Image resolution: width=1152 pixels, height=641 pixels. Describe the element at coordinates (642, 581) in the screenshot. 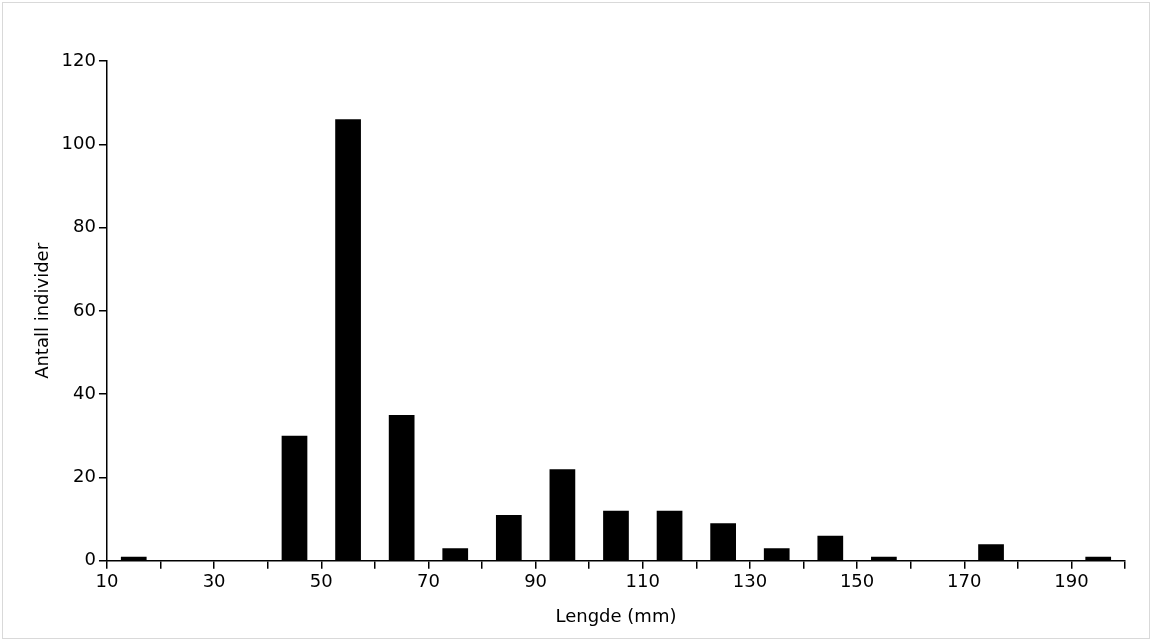

I see `x-tick-label: 110` at that location.